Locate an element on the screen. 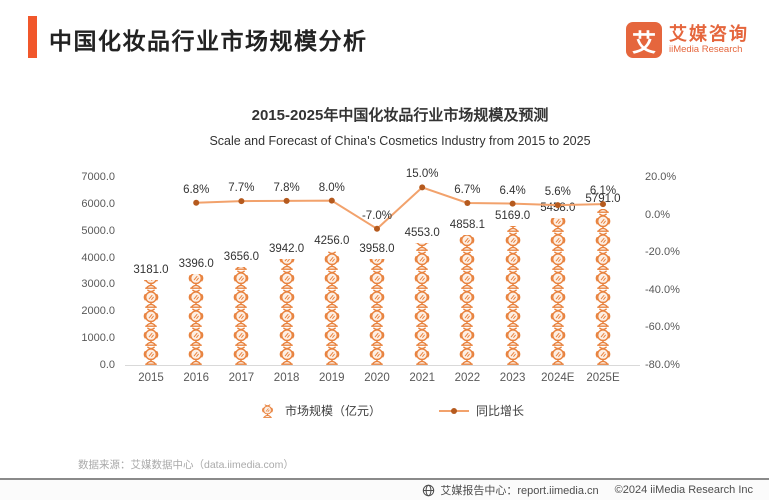 The height and width of the screenshot is (500, 769). x-axis-line is located at coordinates (382, 365).